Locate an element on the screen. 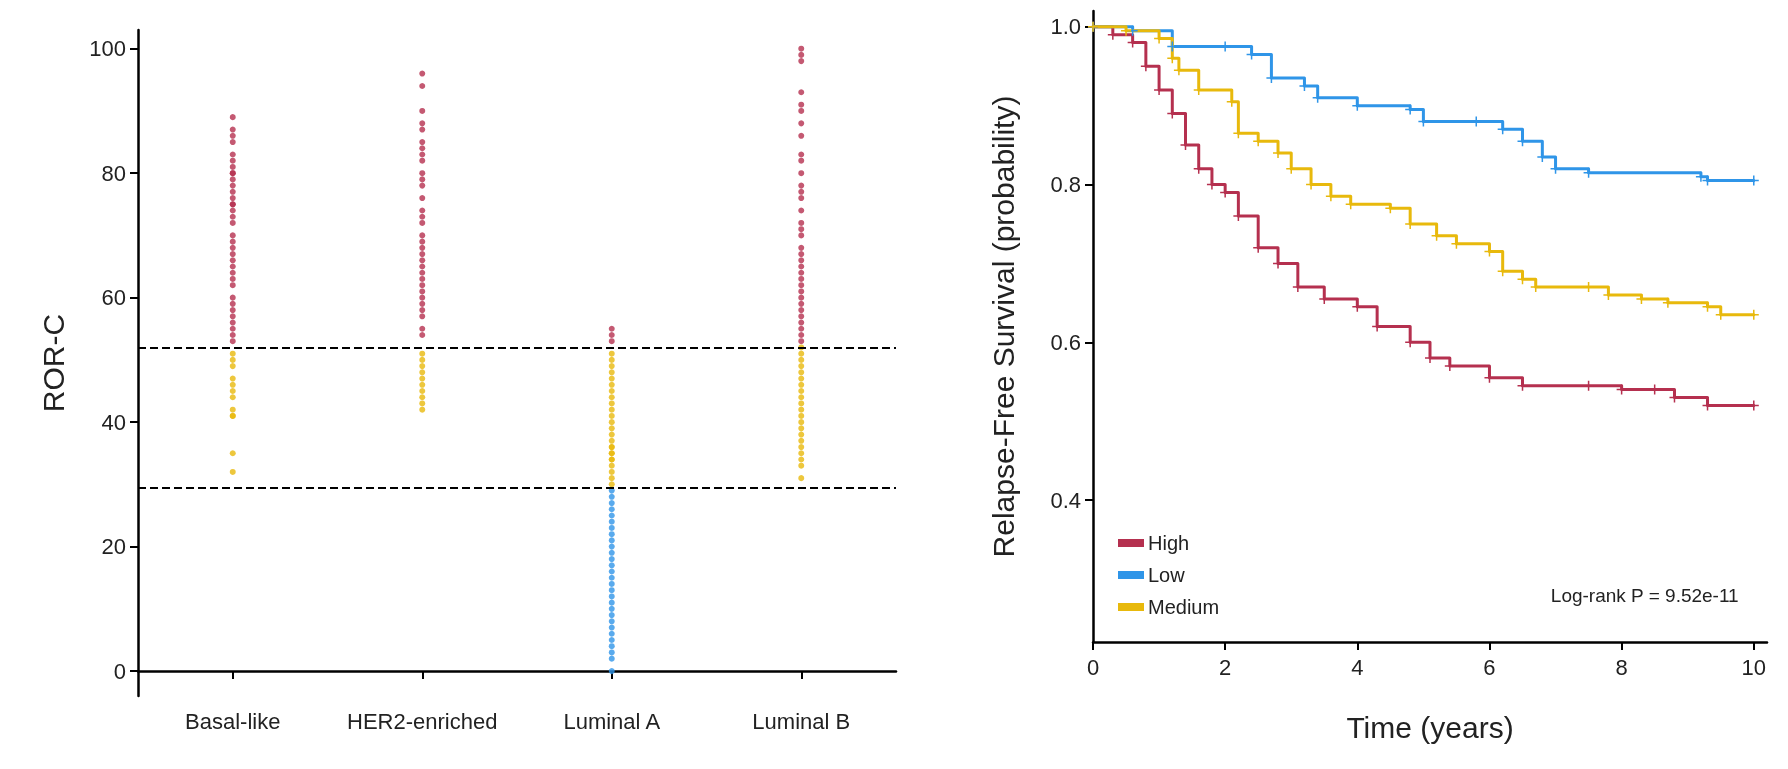  x-tick-label: HER2-enriched is located at coordinates (422, 721).